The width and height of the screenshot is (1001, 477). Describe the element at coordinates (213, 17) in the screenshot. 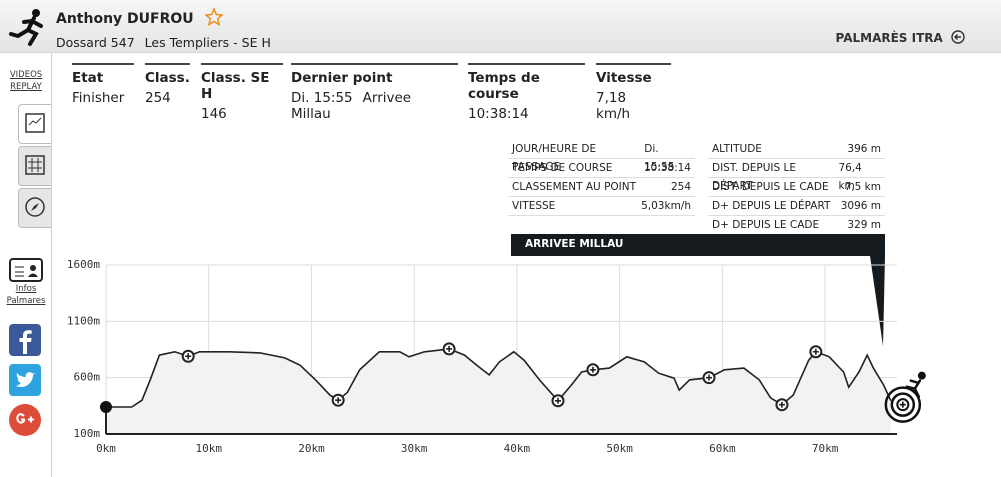

I see `favorite-star` at that location.